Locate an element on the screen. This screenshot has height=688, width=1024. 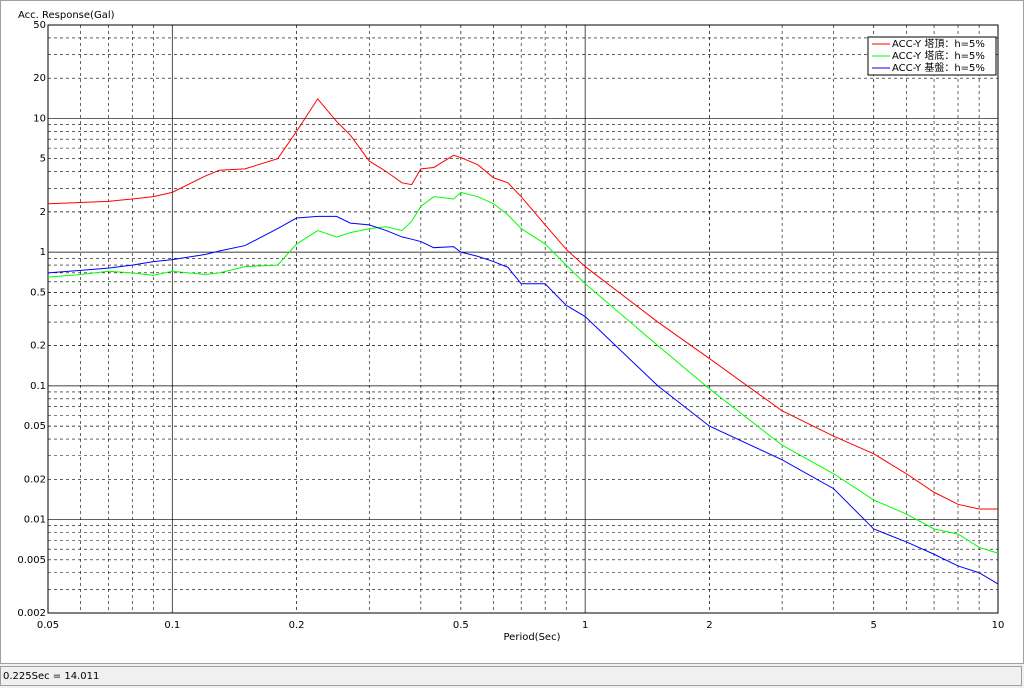
x-tick-label: 0.1 is located at coordinates (172, 625).